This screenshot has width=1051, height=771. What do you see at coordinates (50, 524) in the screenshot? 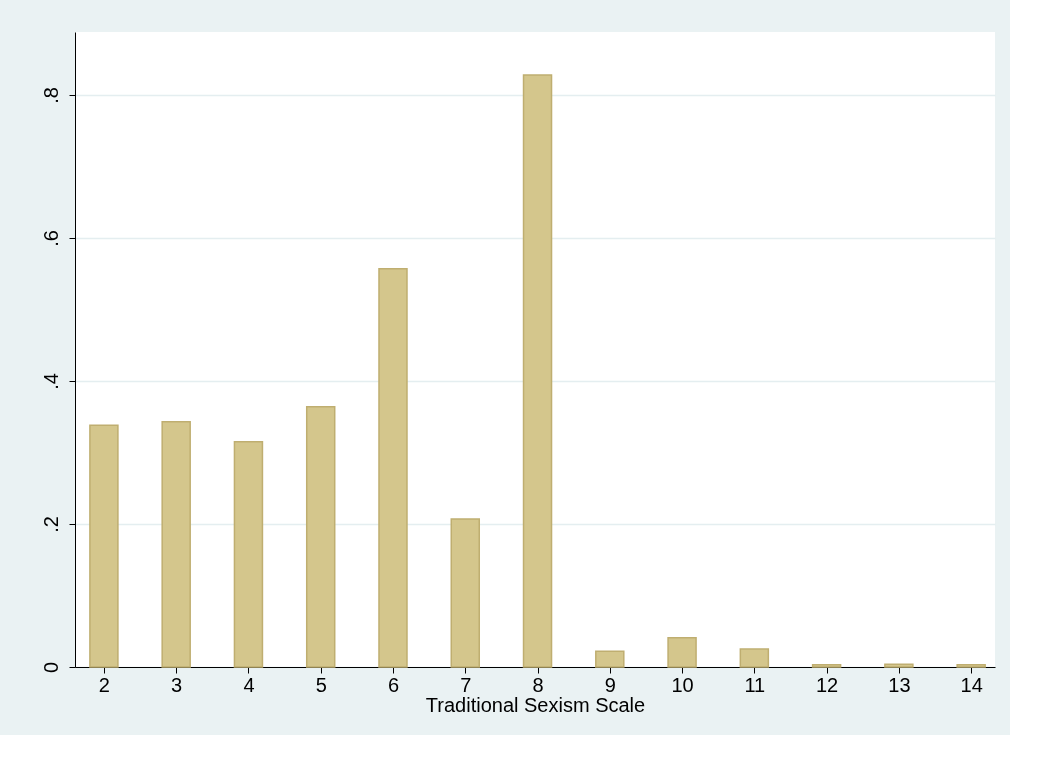
I see `y-tick-label: .2` at bounding box center [50, 524].